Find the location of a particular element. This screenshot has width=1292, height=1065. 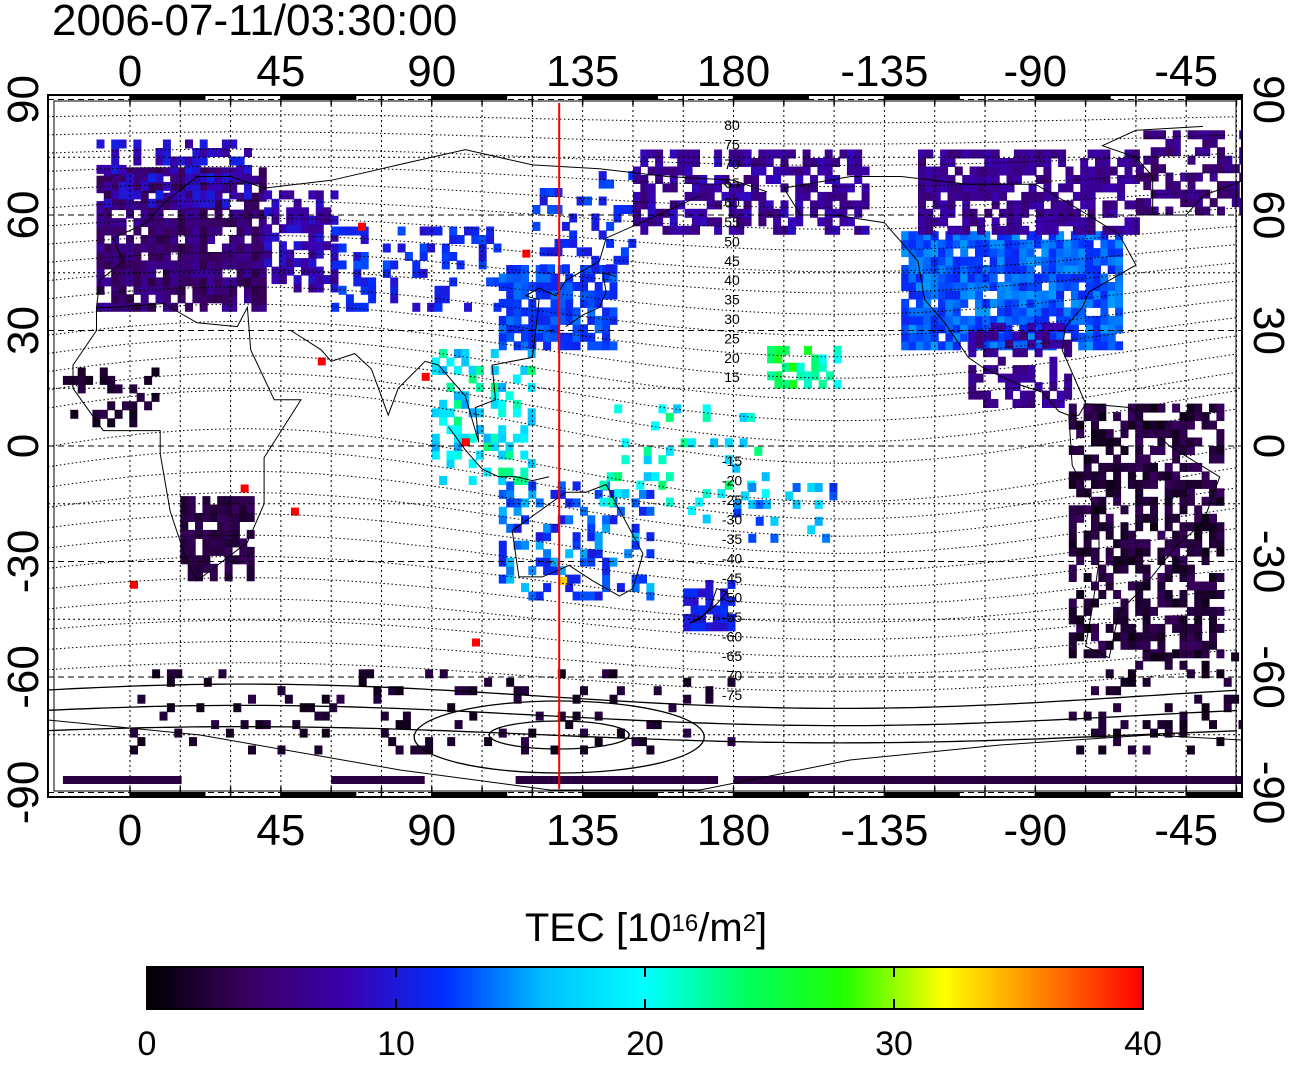

geomag-contour is located at coordinates (642, 619).